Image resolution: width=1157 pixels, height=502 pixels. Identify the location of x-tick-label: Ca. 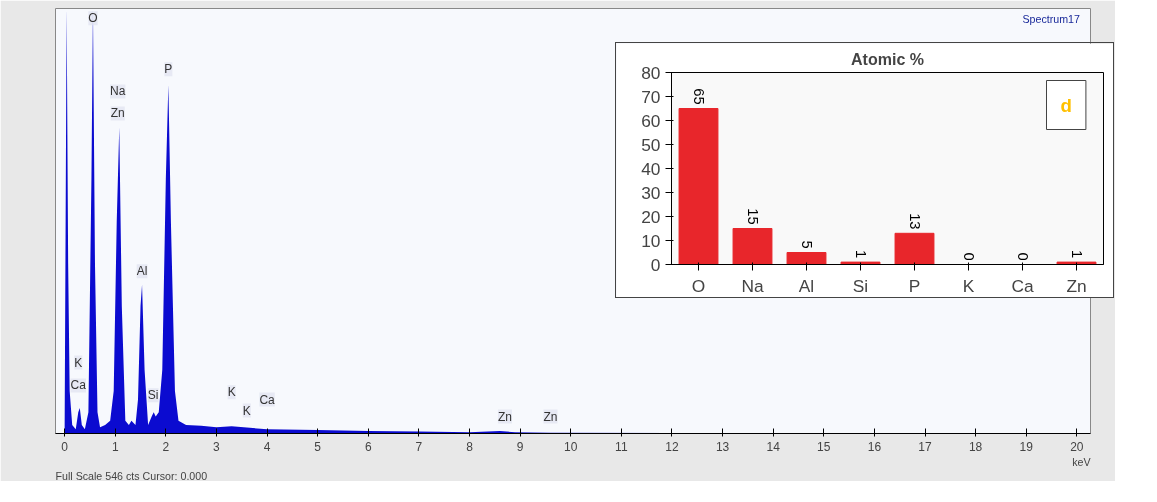
(1022, 285).